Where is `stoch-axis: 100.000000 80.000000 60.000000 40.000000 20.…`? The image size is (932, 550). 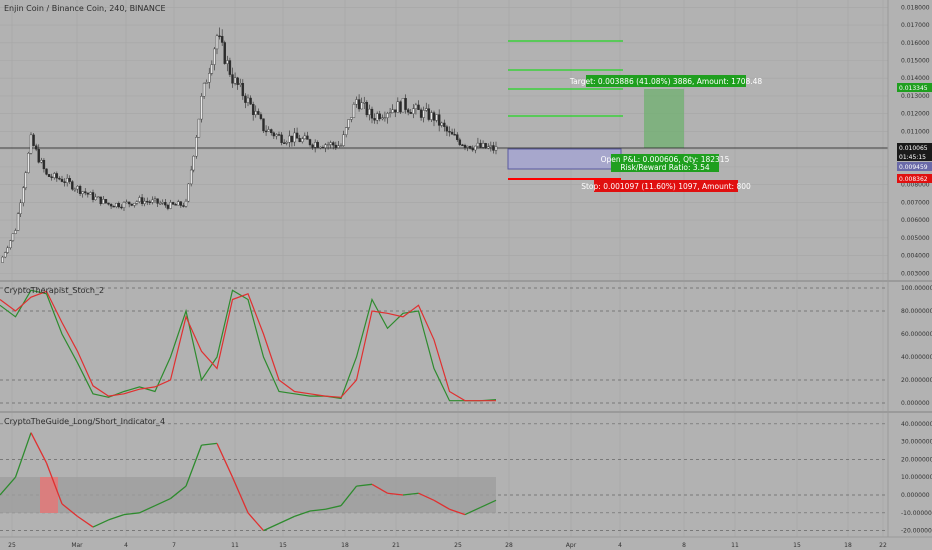 stoch-axis: 100.000000 80.000000 60.000000 40.000000 20.… is located at coordinates (916, 346).